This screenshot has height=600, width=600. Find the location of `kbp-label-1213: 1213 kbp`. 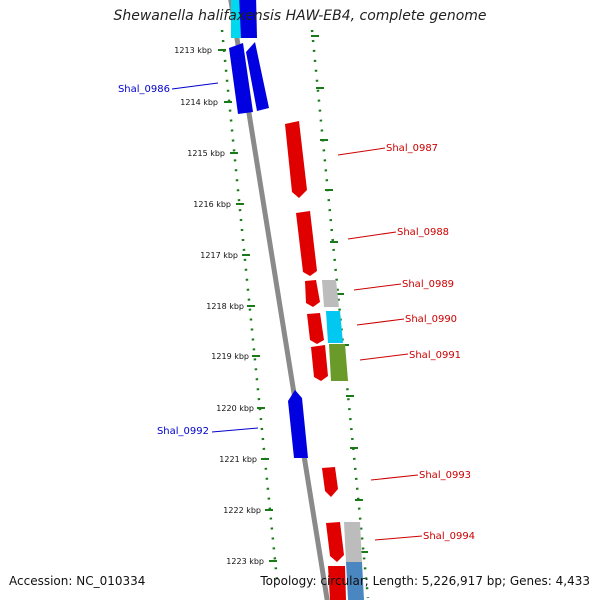

kbp-label-1213: 1213 kbp is located at coordinates (193, 50).